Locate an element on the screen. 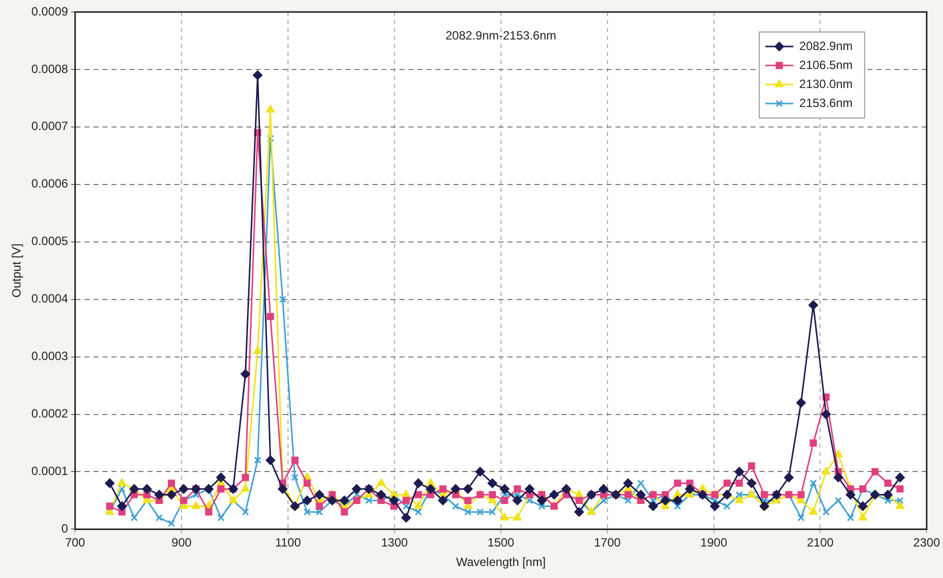 This screenshot has height=578, width=943. x-tick-label: 700 is located at coordinates (75, 543).